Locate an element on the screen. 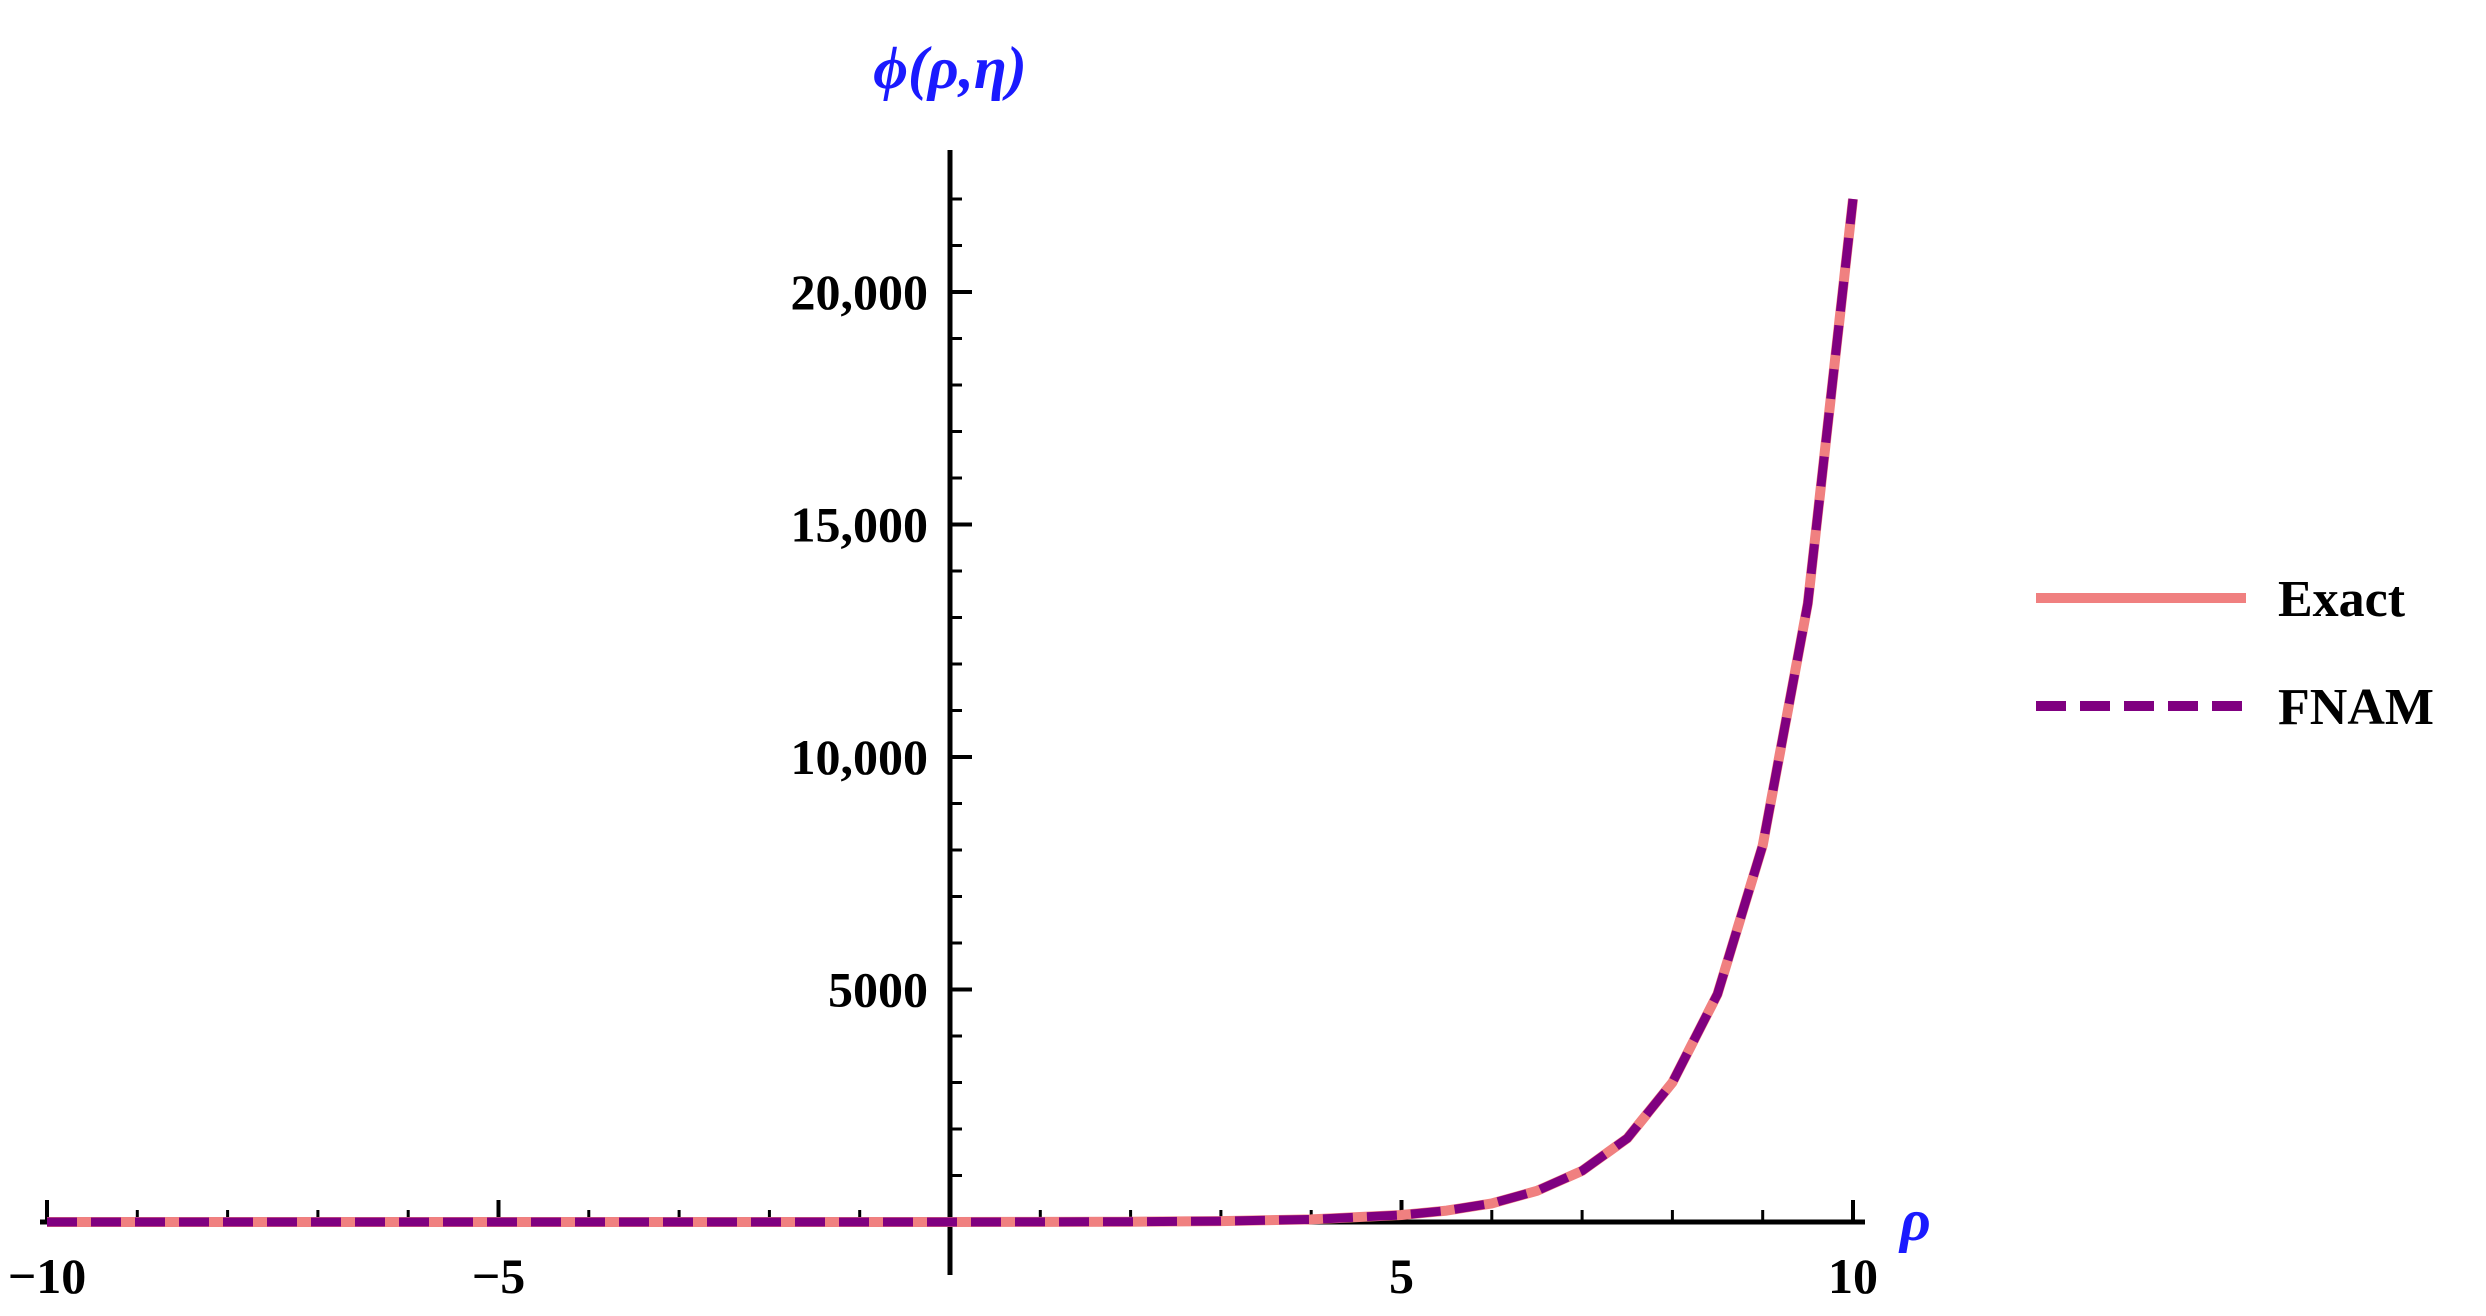  y-tick-label: 5000 is located at coordinates (878, 990).